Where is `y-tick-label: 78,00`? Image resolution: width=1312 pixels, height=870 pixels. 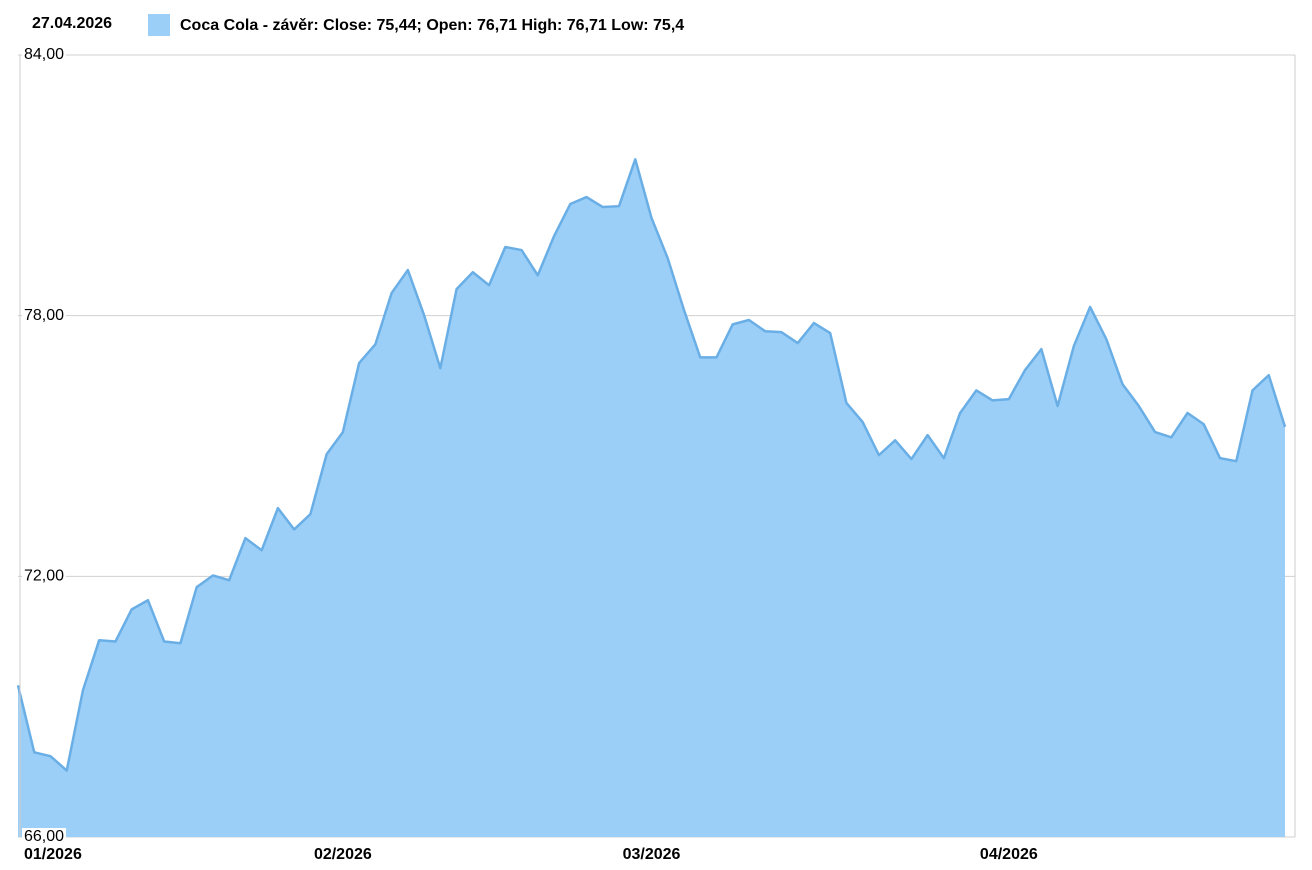
y-tick-label: 78,00 is located at coordinates (44, 315).